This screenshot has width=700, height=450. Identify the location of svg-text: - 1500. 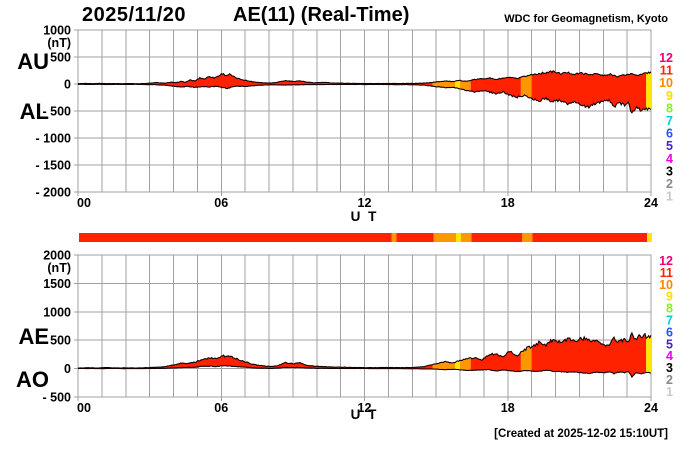
(53, 166).